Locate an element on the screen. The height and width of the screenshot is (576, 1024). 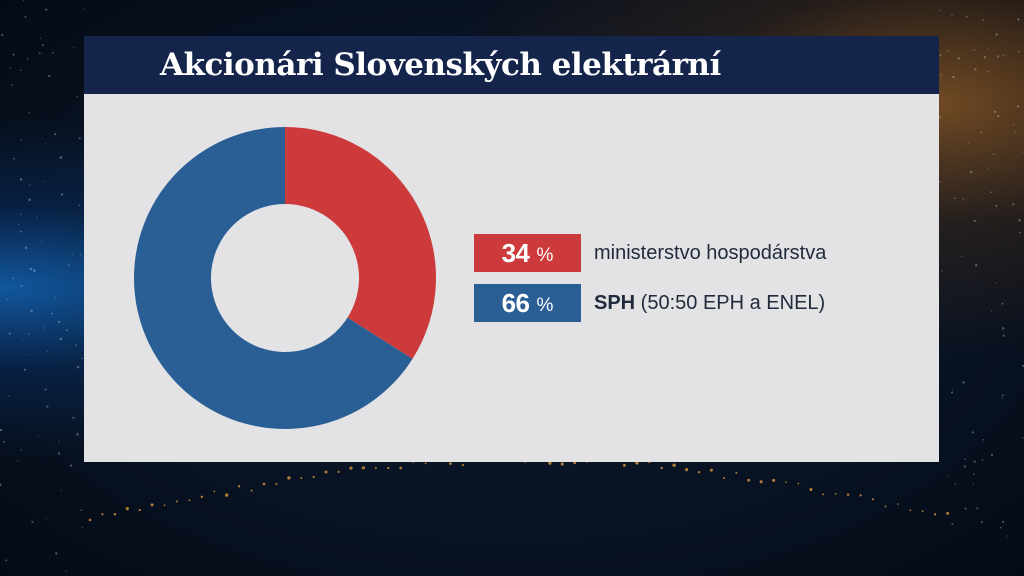
legend-label-bold: SPH is located at coordinates (615, 303).